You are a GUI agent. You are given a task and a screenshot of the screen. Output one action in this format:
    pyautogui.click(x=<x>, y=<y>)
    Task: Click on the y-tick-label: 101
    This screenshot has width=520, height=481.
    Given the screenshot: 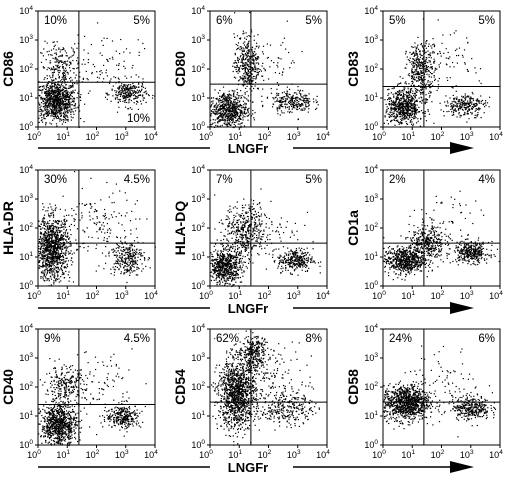 What is the action you would take?
    pyautogui.click(x=198, y=97)
    